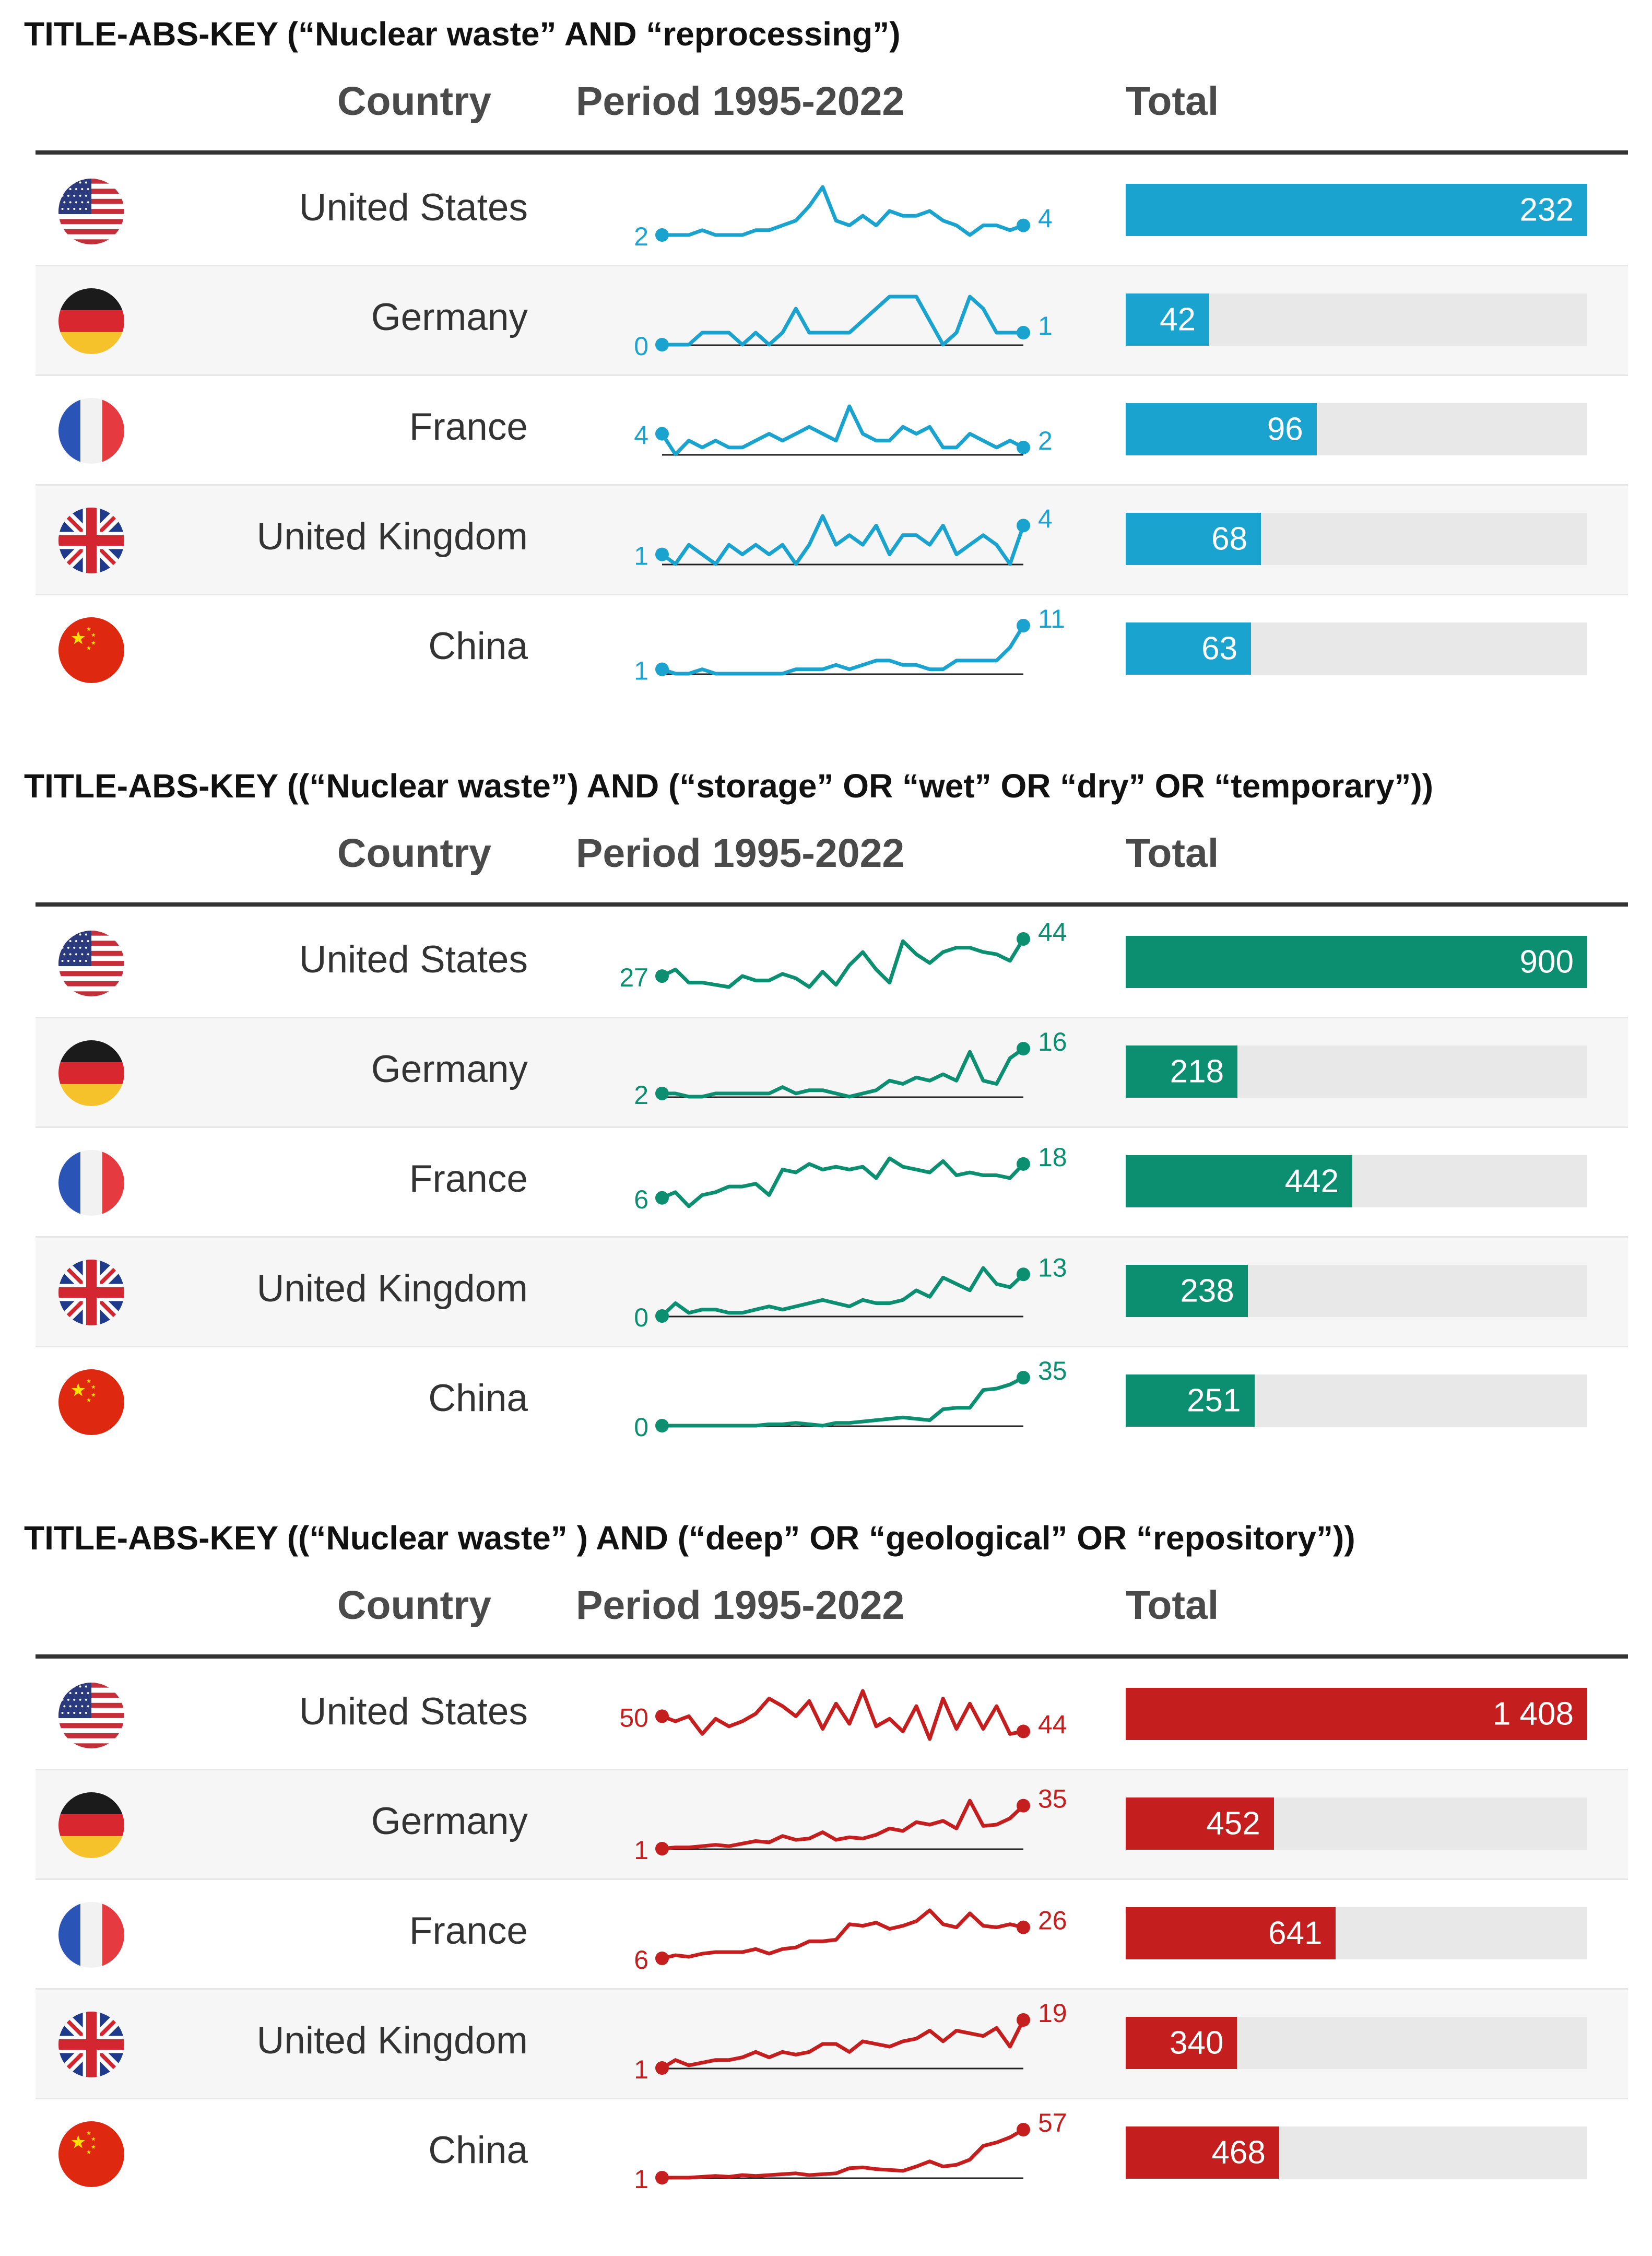  Describe the element at coordinates (1238, 2152) in the screenshot. I see `total-value-label: 468` at that location.